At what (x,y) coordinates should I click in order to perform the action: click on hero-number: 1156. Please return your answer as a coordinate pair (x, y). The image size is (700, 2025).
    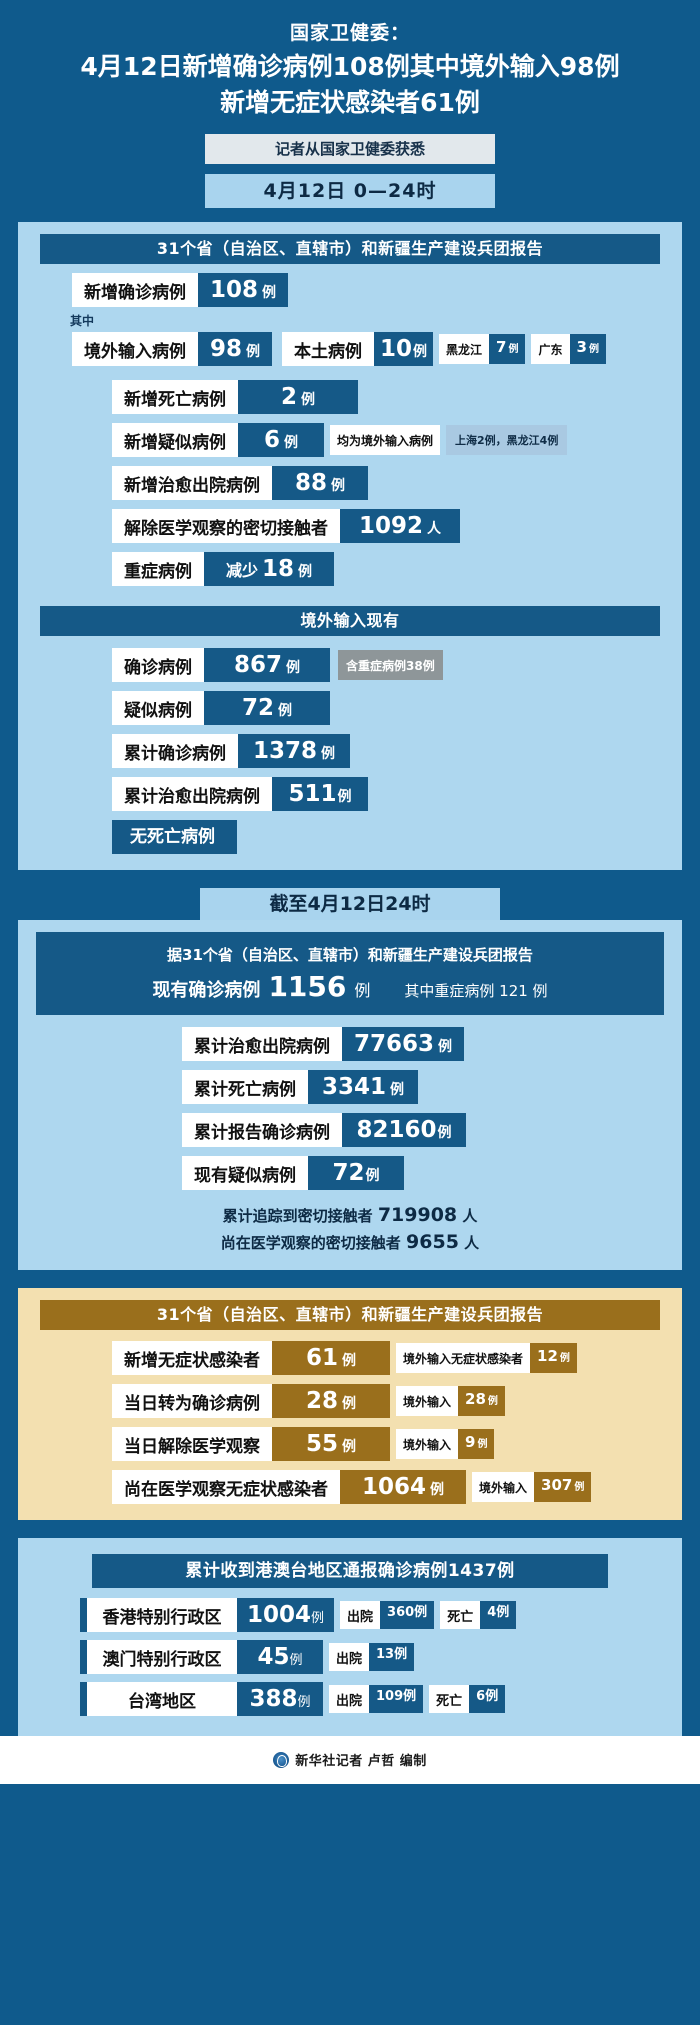
    Looking at the image, I should click on (307, 986).